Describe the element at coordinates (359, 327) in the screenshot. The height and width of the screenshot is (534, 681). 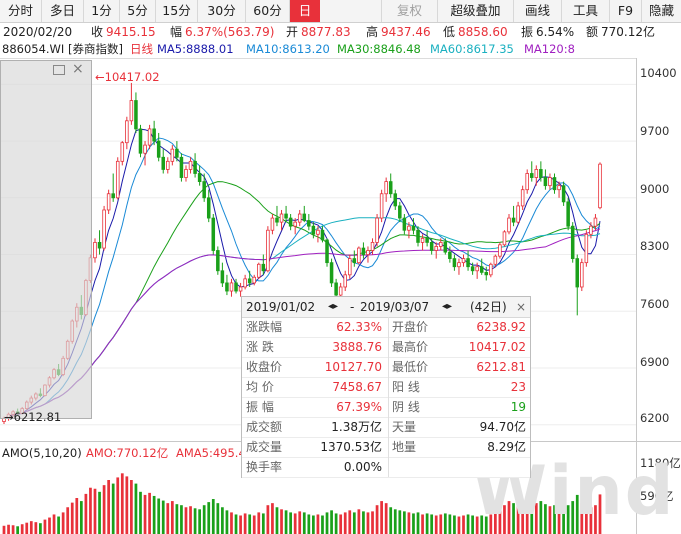
I see `stats-value: 62.33%` at that location.